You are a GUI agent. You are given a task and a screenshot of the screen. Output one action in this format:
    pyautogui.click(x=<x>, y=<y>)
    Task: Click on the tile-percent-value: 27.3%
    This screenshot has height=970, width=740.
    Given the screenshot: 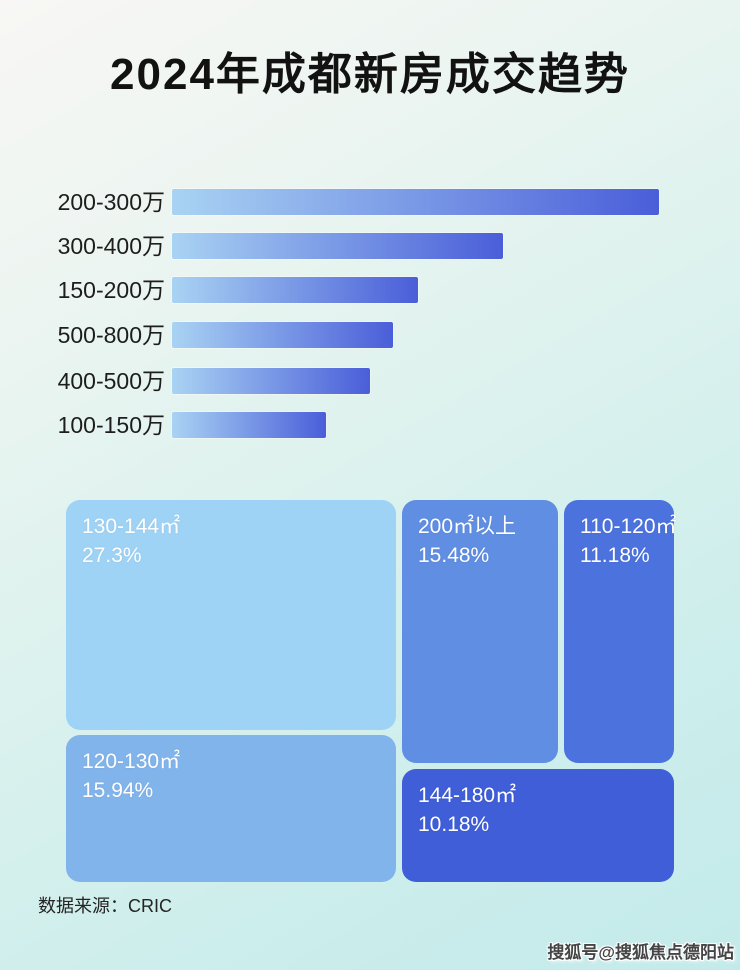 What is the action you would take?
    pyautogui.click(x=112, y=555)
    